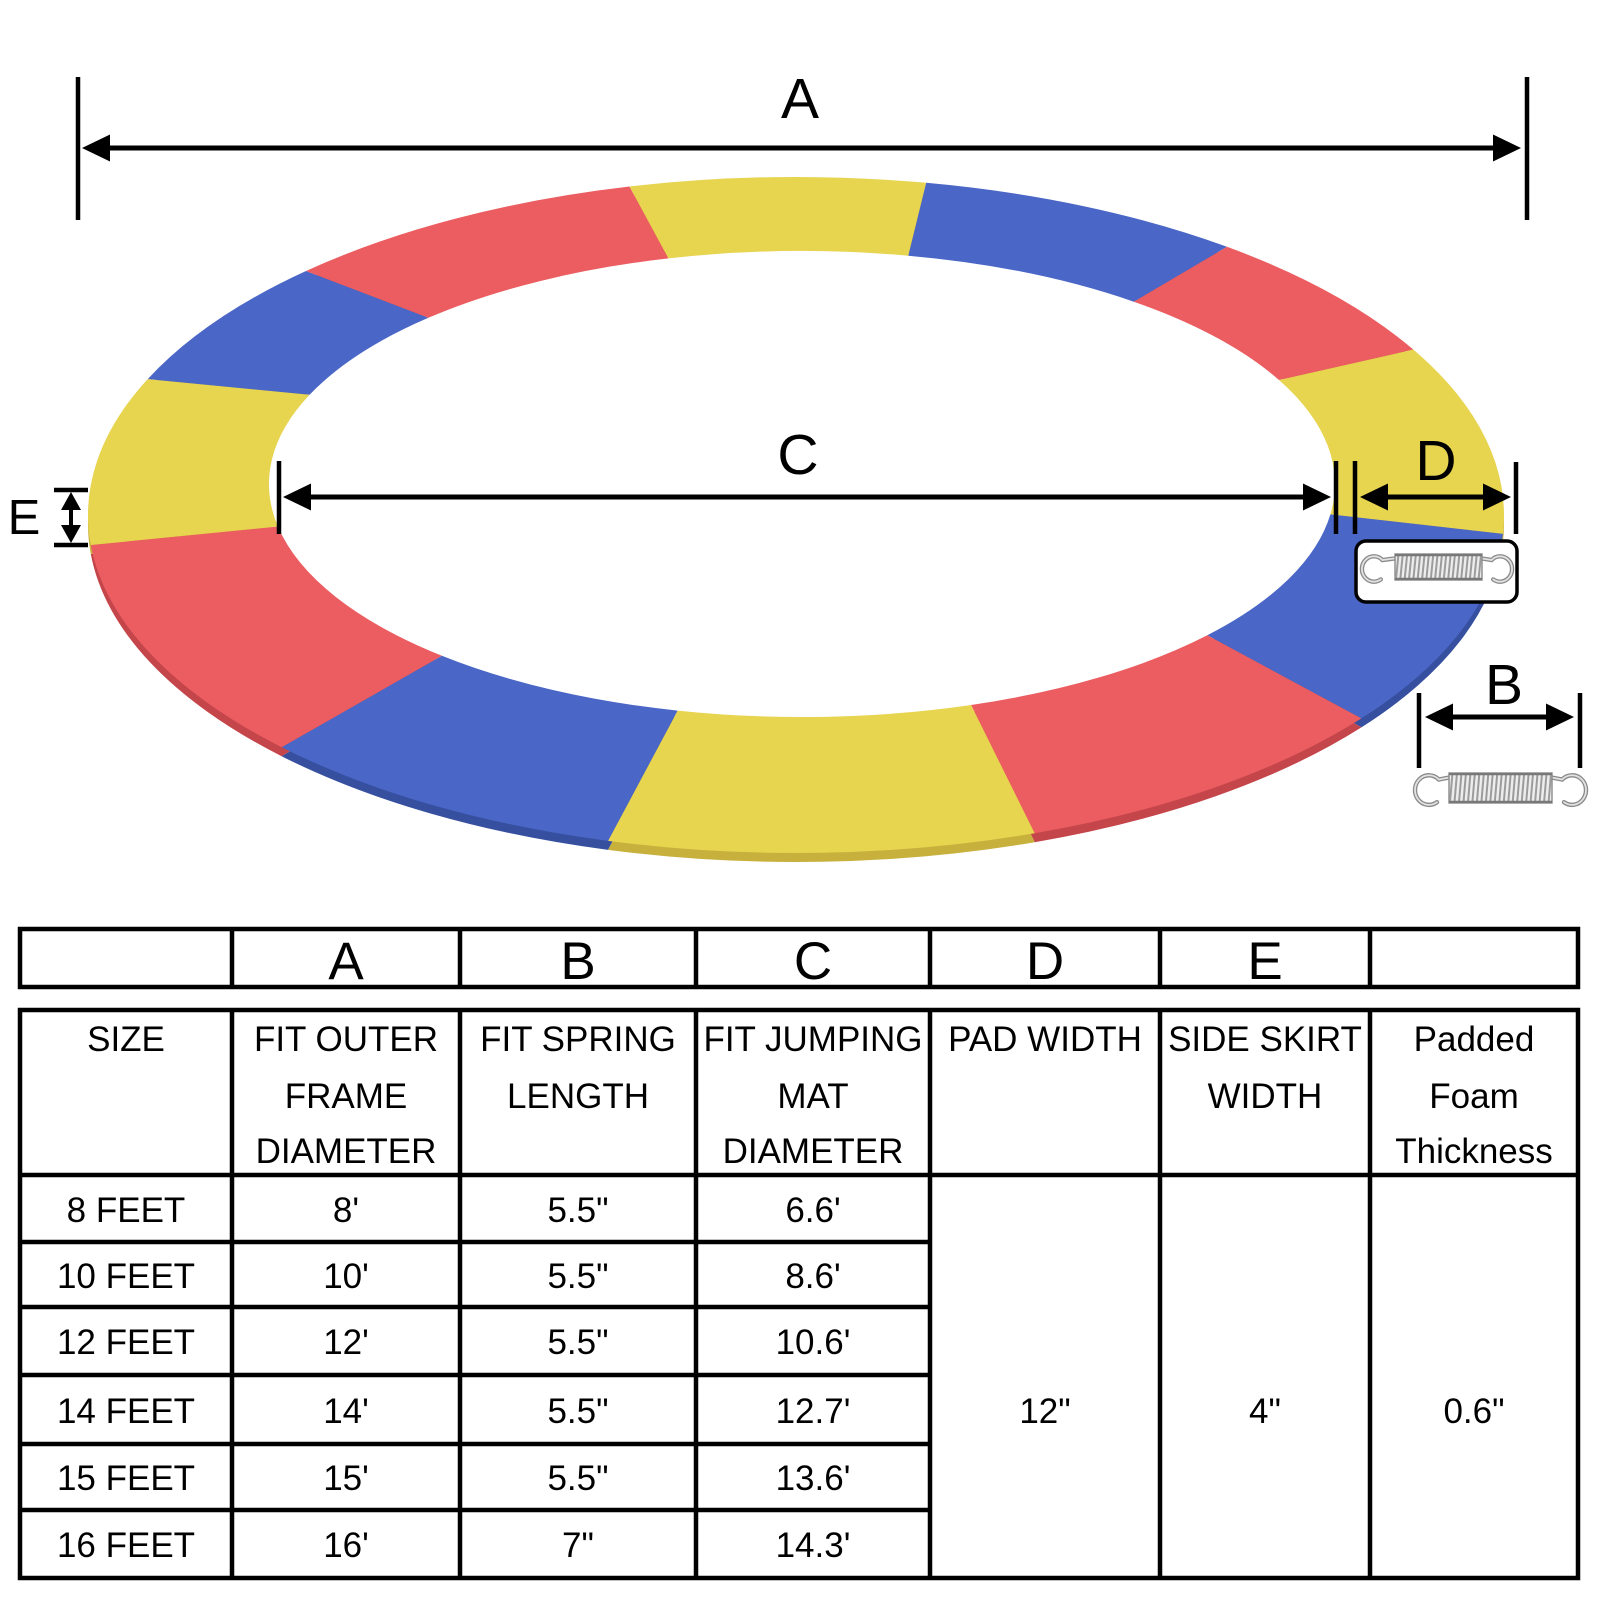 This screenshot has height=1600, width=1600. What do you see at coordinates (126, 1411) in the screenshot?
I see `svg-text: 14 FEET` at bounding box center [126, 1411].